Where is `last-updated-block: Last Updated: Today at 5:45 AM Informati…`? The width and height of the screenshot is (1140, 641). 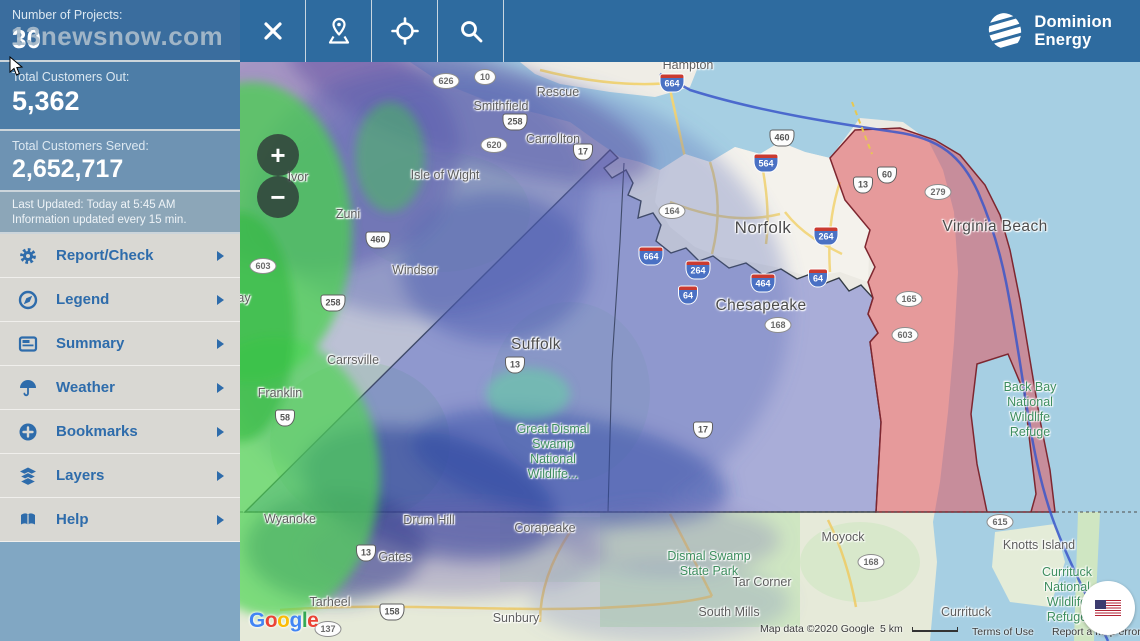 last-updated-block: Last Updated: Today at 5:45 AM Informati… is located at coordinates (120, 213).